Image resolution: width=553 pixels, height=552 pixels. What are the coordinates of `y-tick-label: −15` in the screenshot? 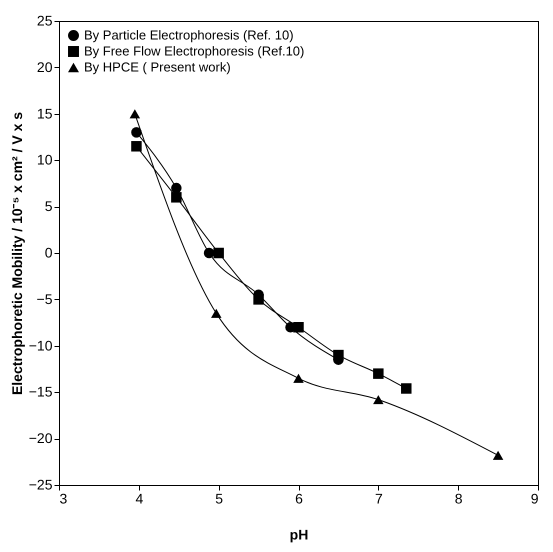 It's located at (40, 392).